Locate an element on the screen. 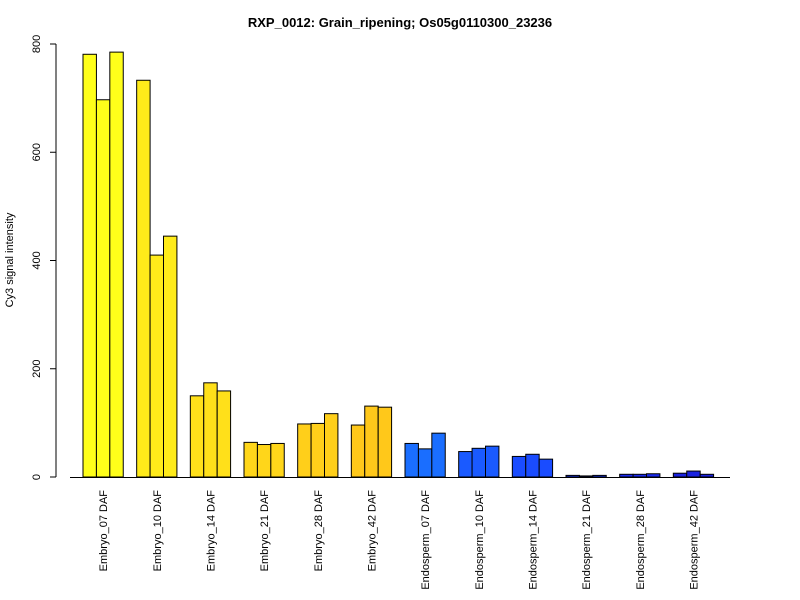 This screenshot has height=600, width=800. bar-embryo-42-daf-rep1 is located at coordinates (358, 451).